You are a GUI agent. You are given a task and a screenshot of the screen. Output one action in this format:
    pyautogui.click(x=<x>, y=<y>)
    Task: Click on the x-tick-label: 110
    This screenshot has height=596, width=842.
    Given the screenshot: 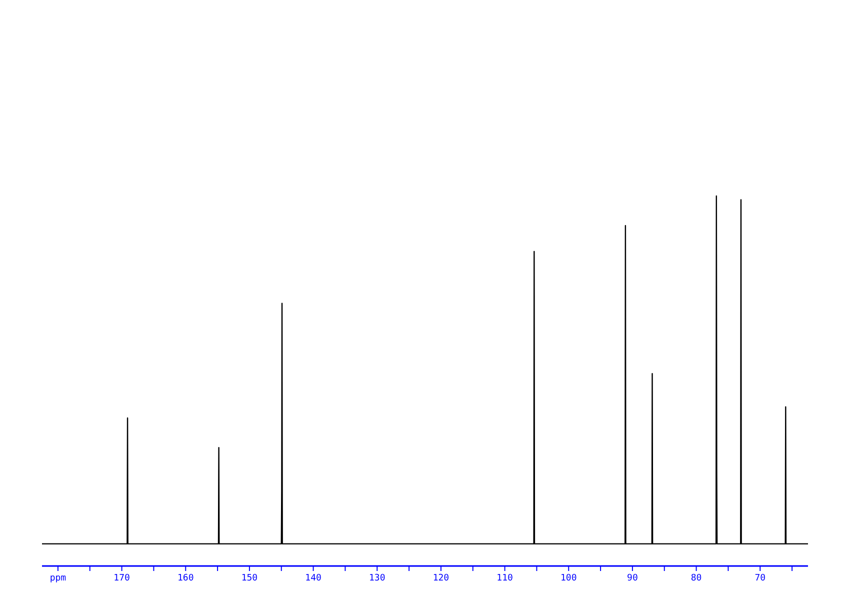 What is the action you would take?
    pyautogui.click(x=504, y=578)
    